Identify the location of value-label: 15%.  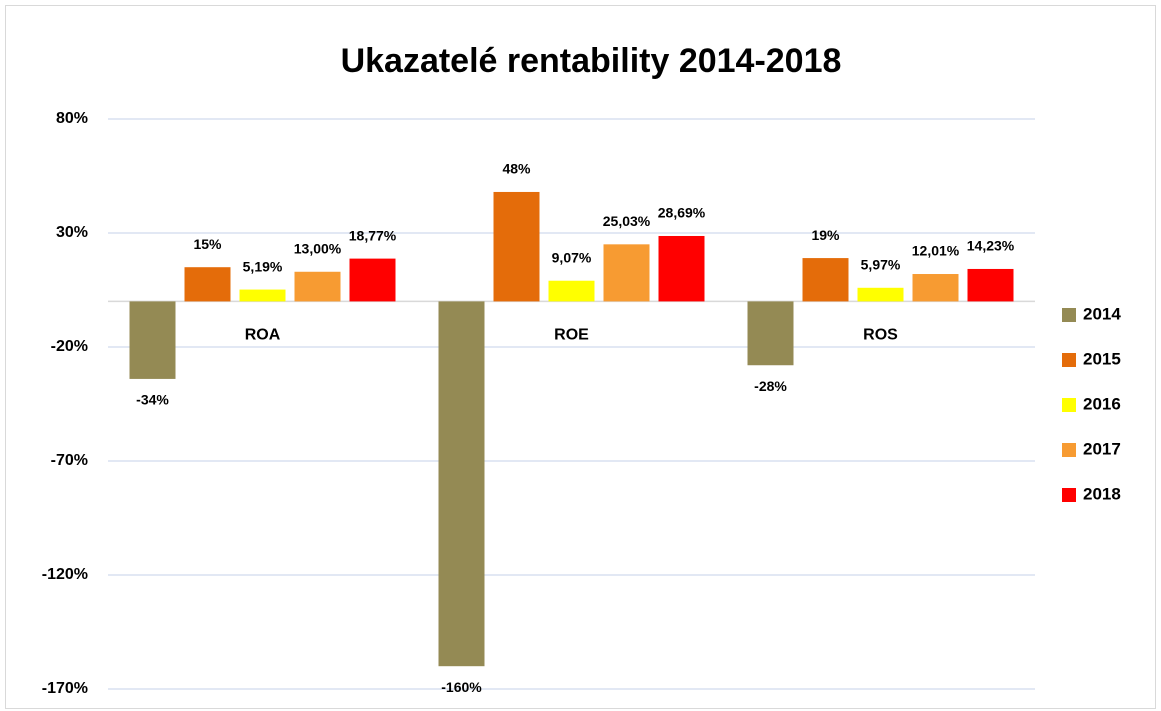
(207, 244).